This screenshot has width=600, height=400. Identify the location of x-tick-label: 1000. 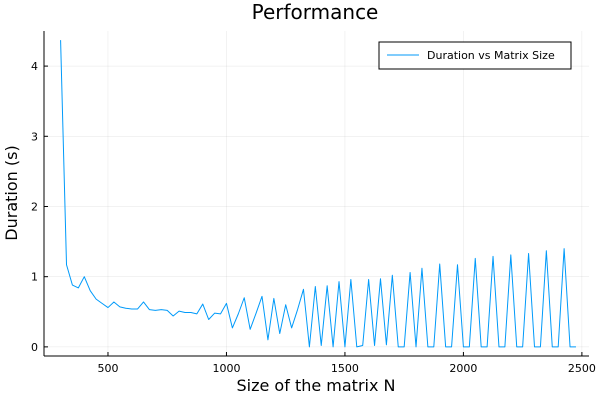
(226, 368).